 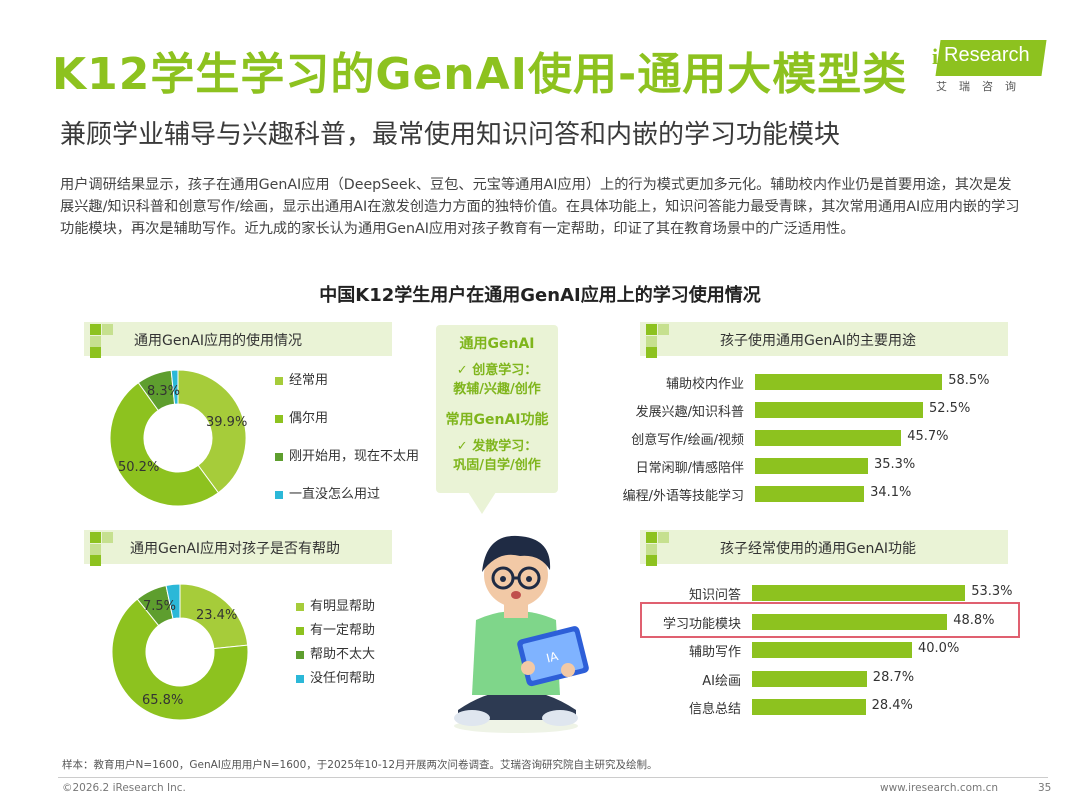 What do you see at coordinates (540, 295) in the screenshot?
I see `main-chart-title: 中国K12学生用户在通用GenAI应用上的学习使用情况` at bounding box center [540, 295].